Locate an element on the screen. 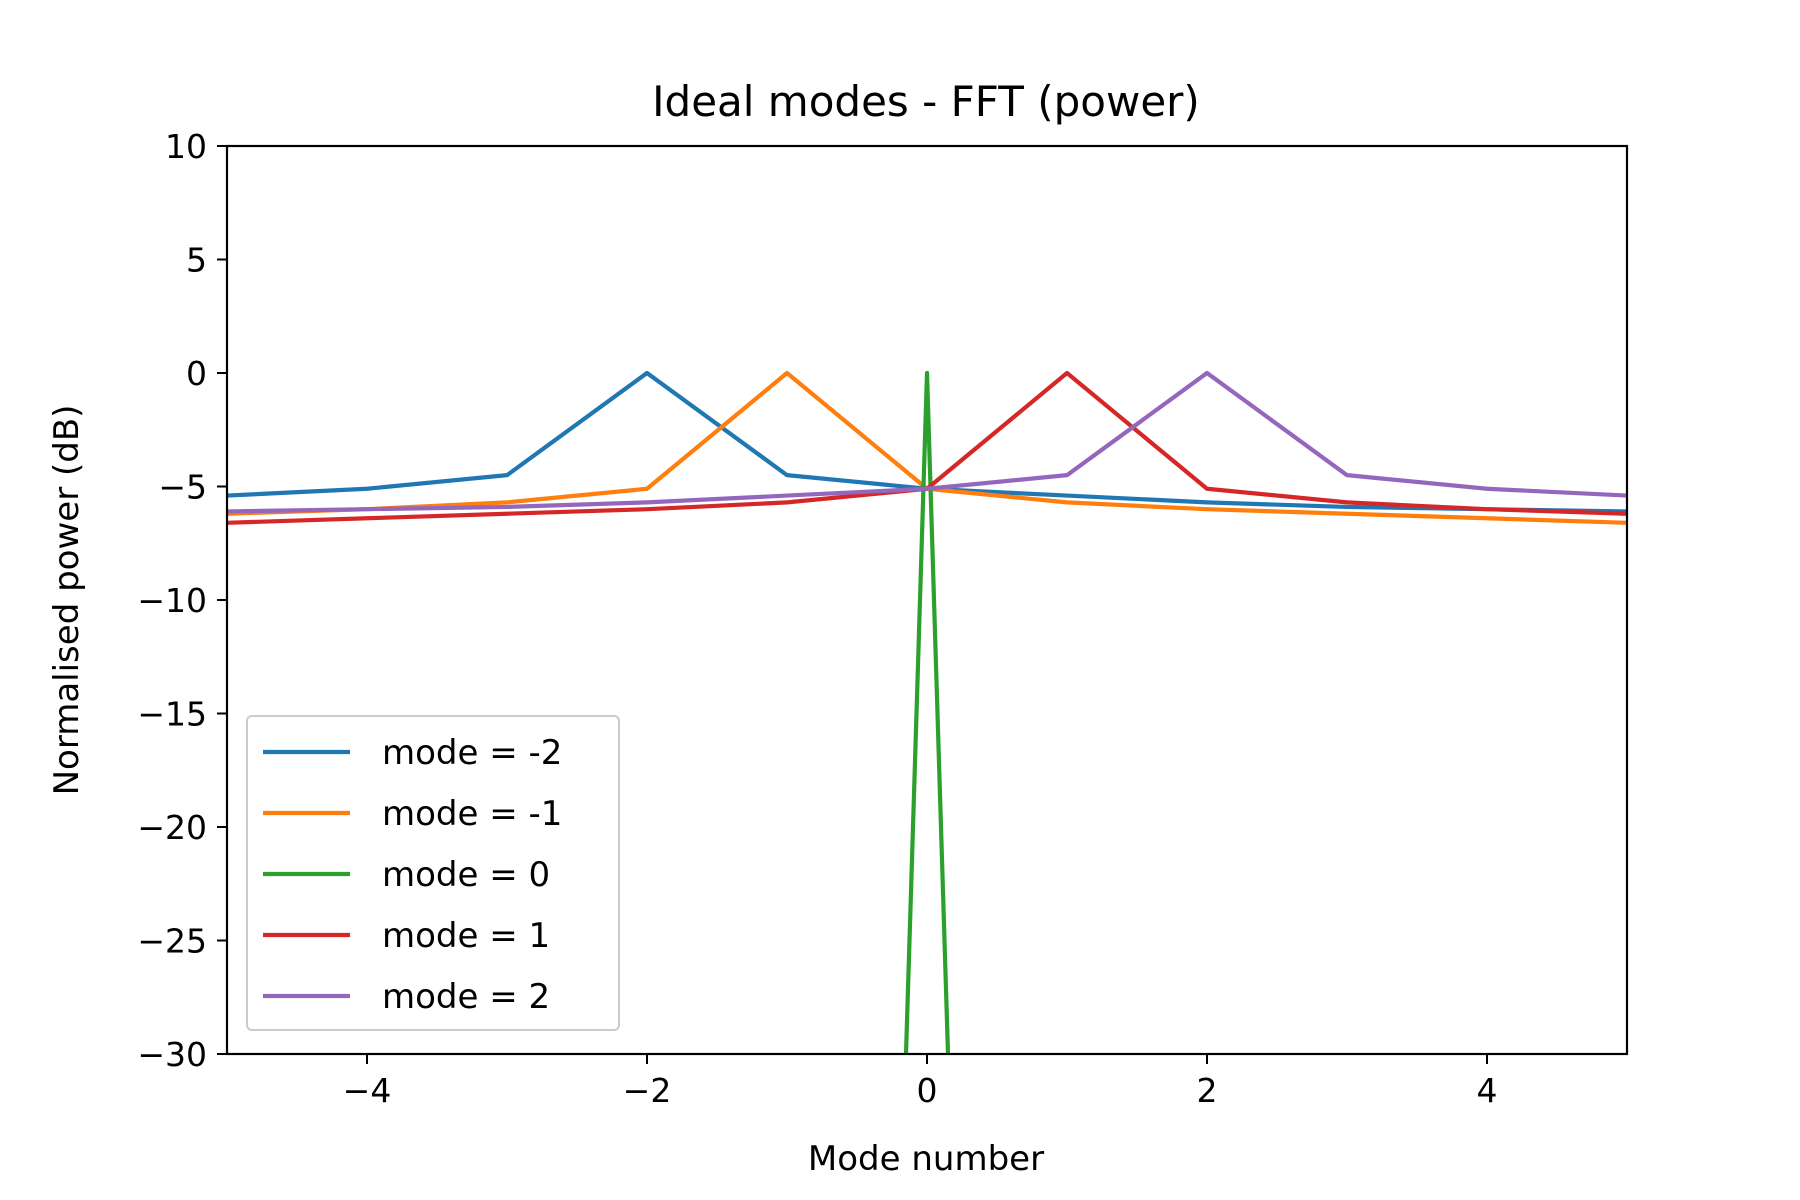  x-tick-label-4: 4 is located at coordinates (1487, 1090).